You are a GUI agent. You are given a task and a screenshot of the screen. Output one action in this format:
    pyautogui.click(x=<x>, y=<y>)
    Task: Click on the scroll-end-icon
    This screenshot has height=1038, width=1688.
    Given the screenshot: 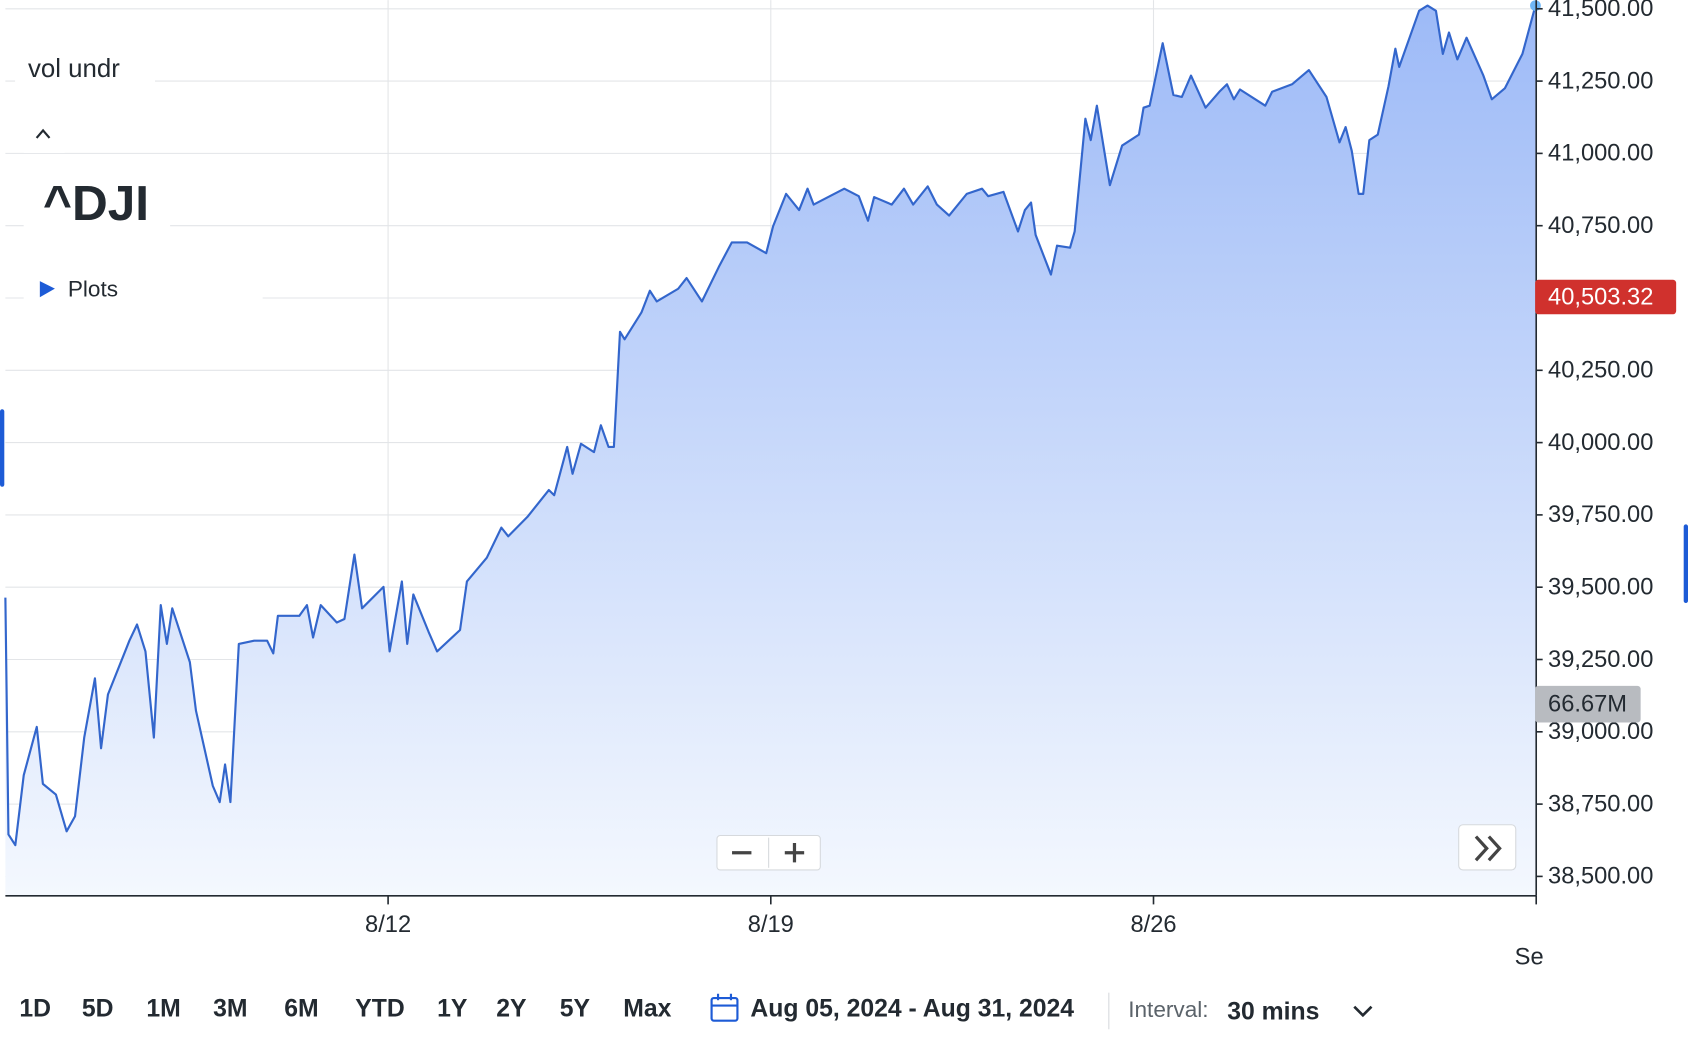 What is the action you would take?
    pyautogui.click(x=1488, y=848)
    